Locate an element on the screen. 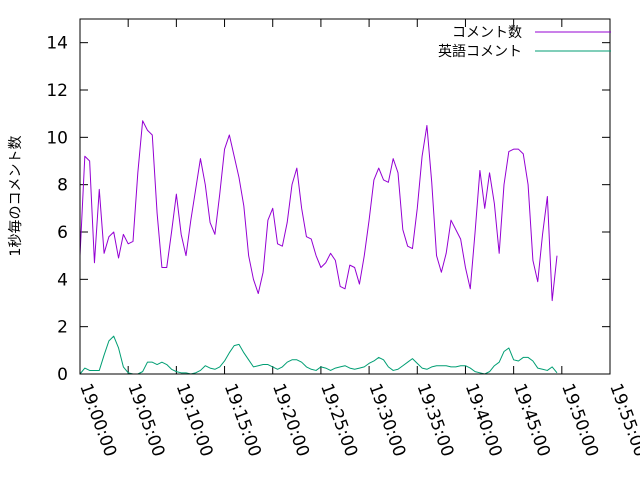  y-tick-label: 4 is located at coordinates (62, 280).